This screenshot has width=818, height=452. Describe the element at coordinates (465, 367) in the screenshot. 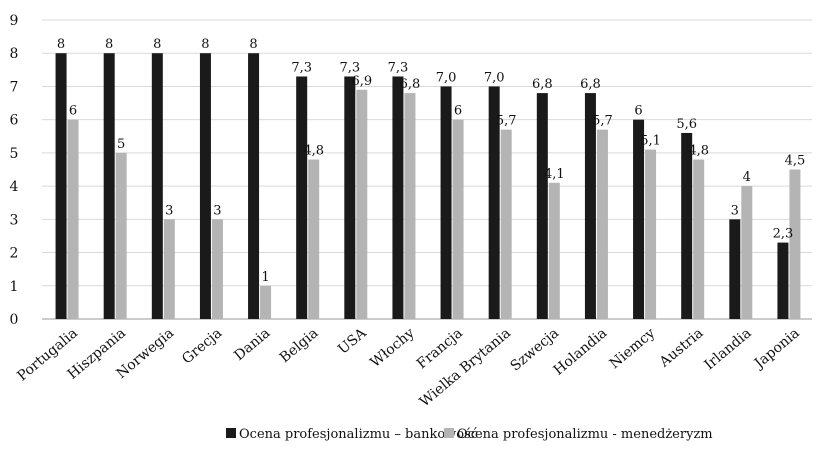

I see `x-category-label: Wielka Brytania` at that location.